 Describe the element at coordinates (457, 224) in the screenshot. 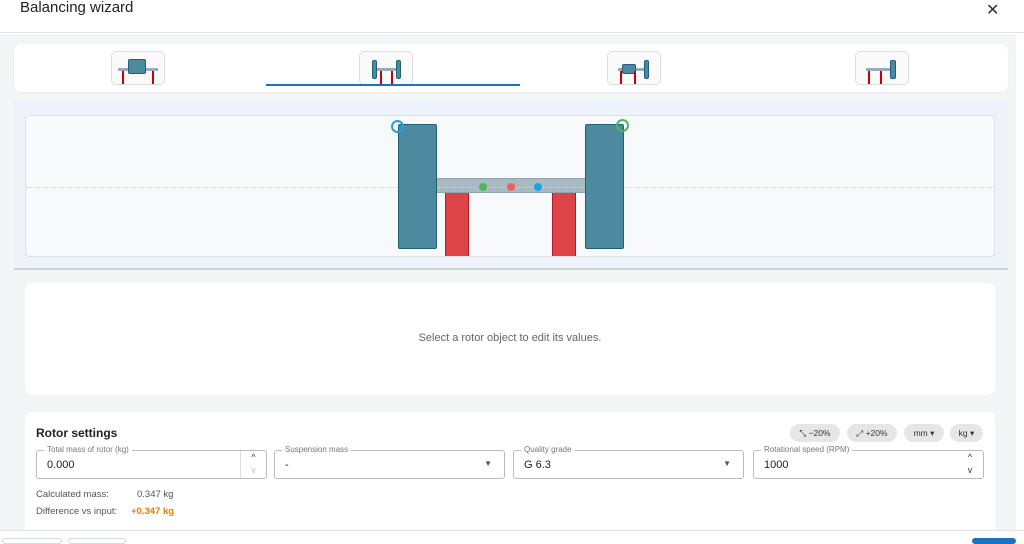

I see `left-support` at that location.